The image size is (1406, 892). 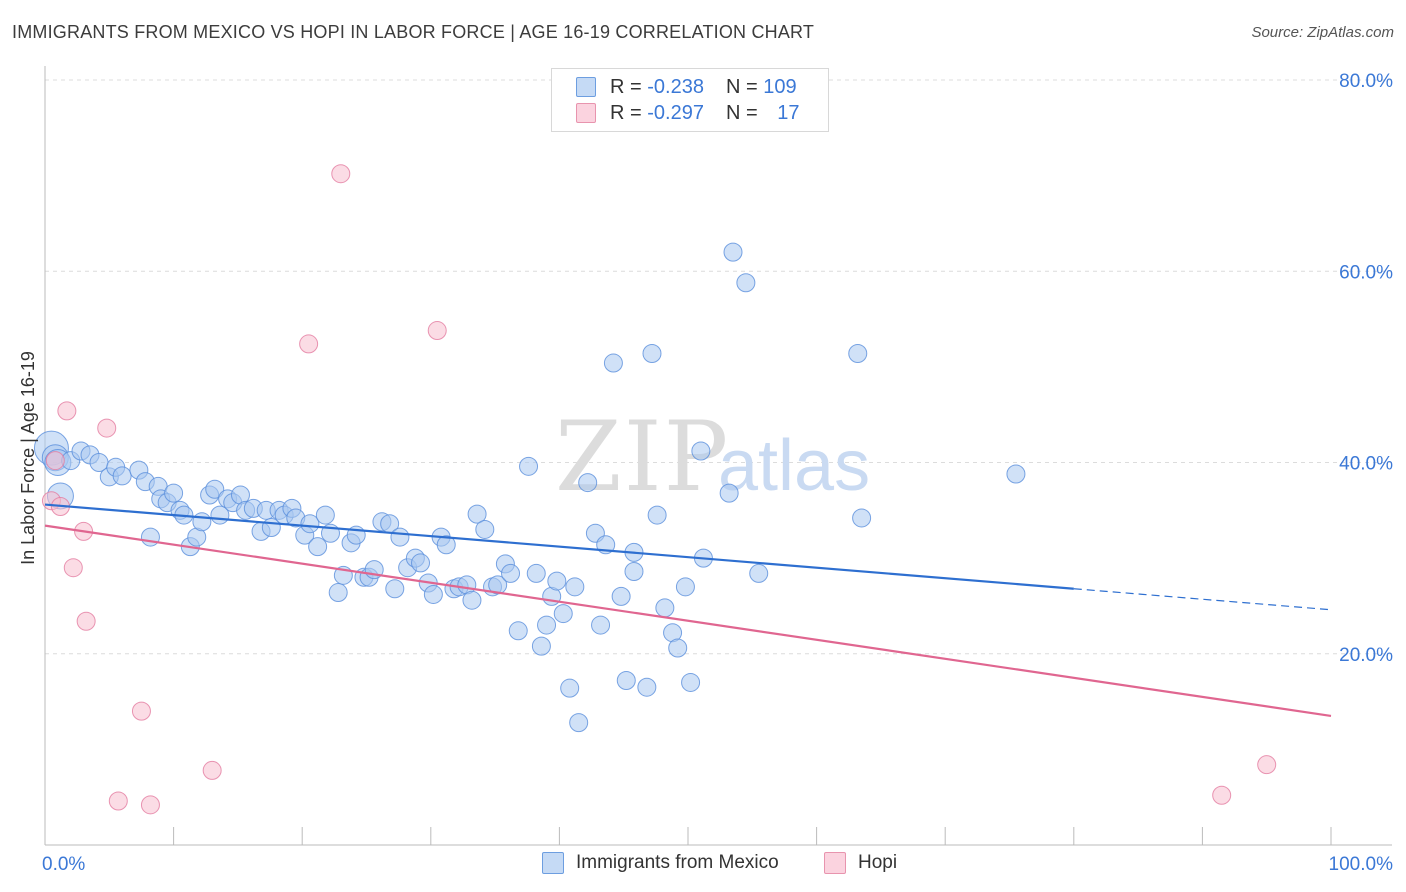 What do you see at coordinates (28, 458) in the screenshot?
I see `y-axis-label: In Labor Force | Age 16-19` at bounding box center [28, 458].